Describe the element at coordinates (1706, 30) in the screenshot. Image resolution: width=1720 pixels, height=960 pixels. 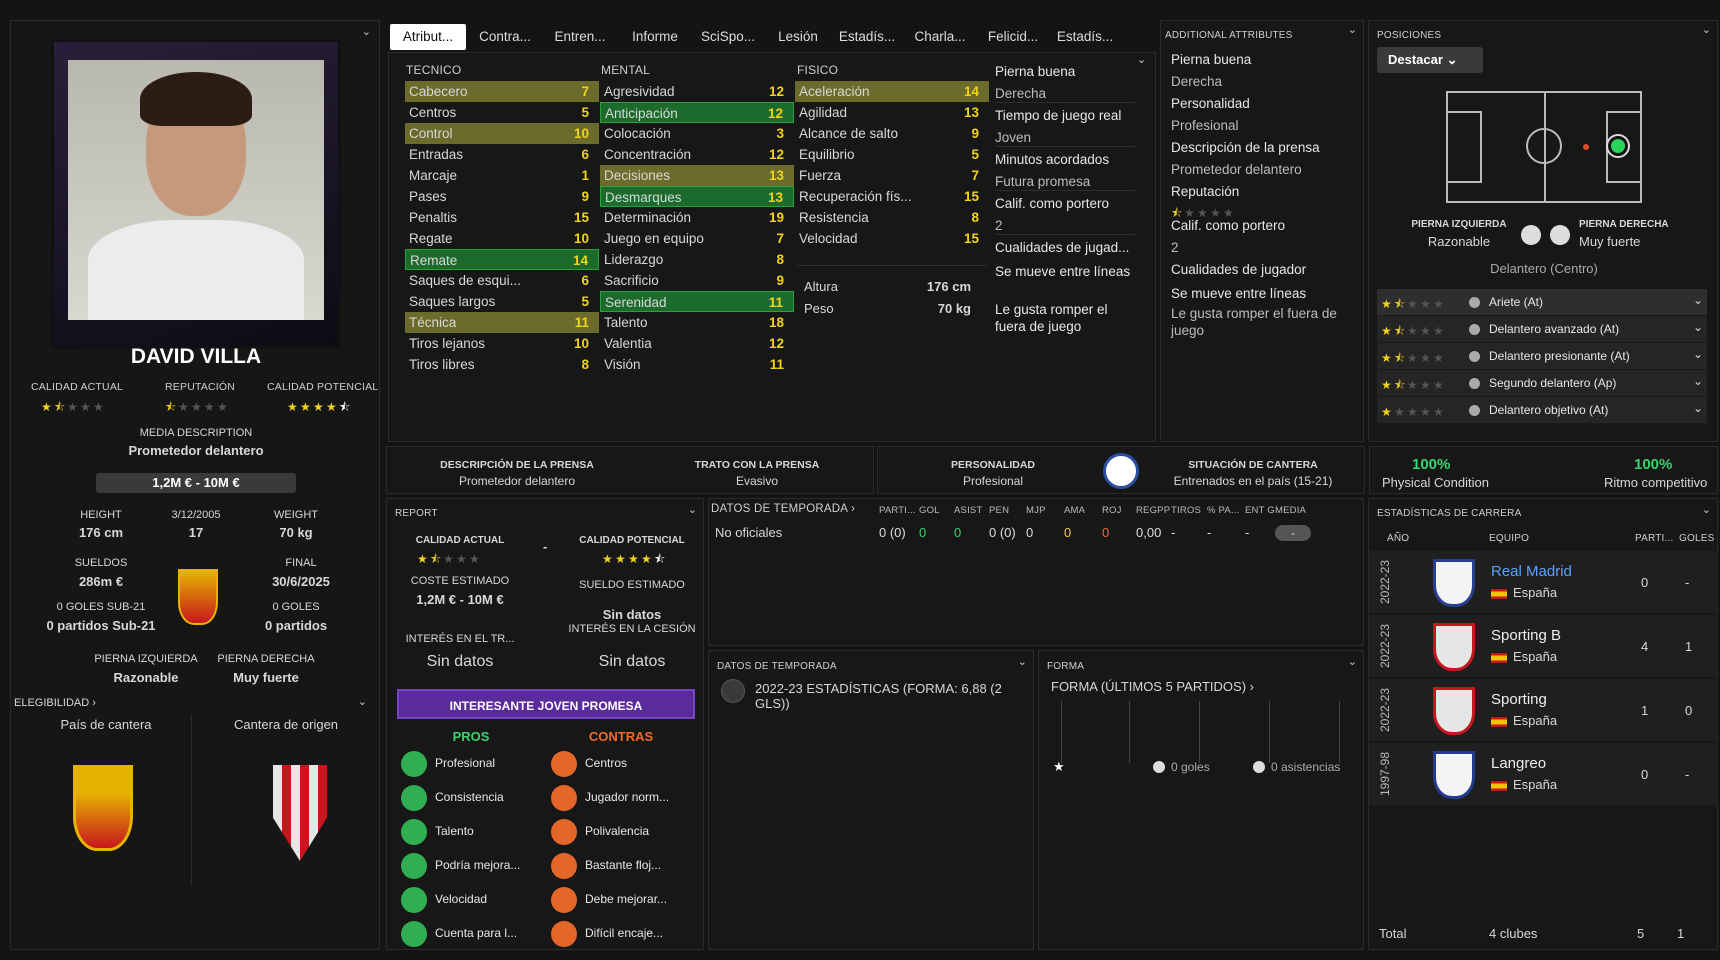
I see `positions-chevron-icon: ⌄` at that location.